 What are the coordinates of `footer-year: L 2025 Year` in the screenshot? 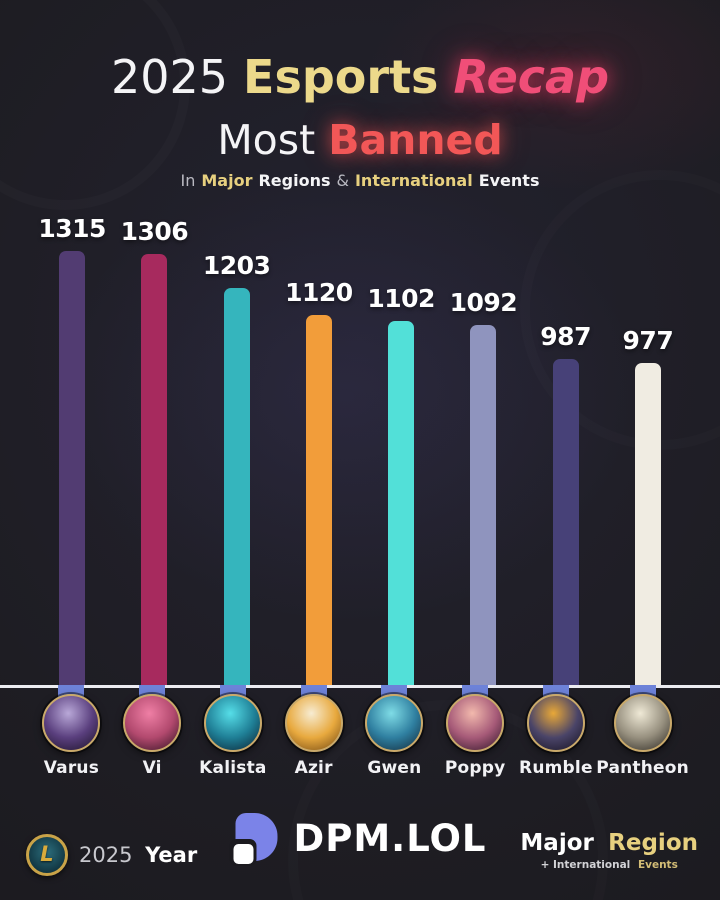 It's located at (111, 855).